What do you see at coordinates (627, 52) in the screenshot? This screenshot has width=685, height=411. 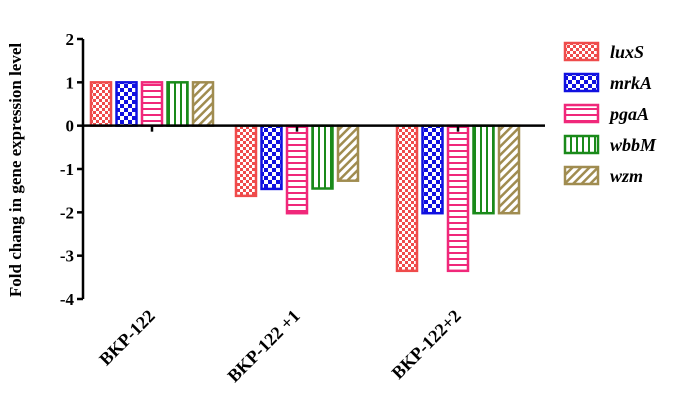 I see `legend-label-luxS: luxS` at bounding box center [627, 52].